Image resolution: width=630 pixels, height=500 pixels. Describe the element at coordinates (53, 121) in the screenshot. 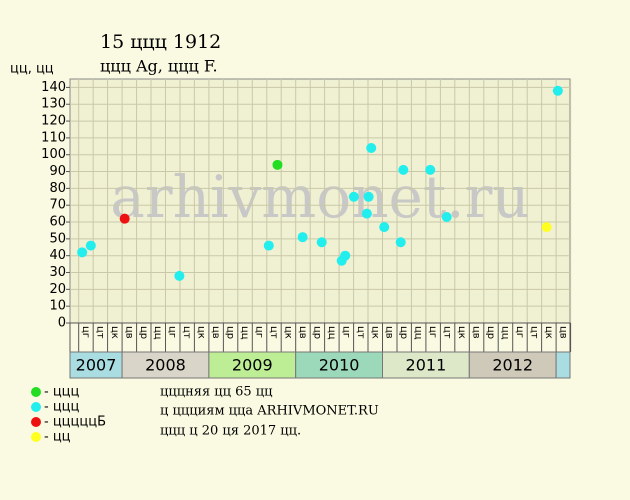

I see `y-tick-label: 120` at that location.